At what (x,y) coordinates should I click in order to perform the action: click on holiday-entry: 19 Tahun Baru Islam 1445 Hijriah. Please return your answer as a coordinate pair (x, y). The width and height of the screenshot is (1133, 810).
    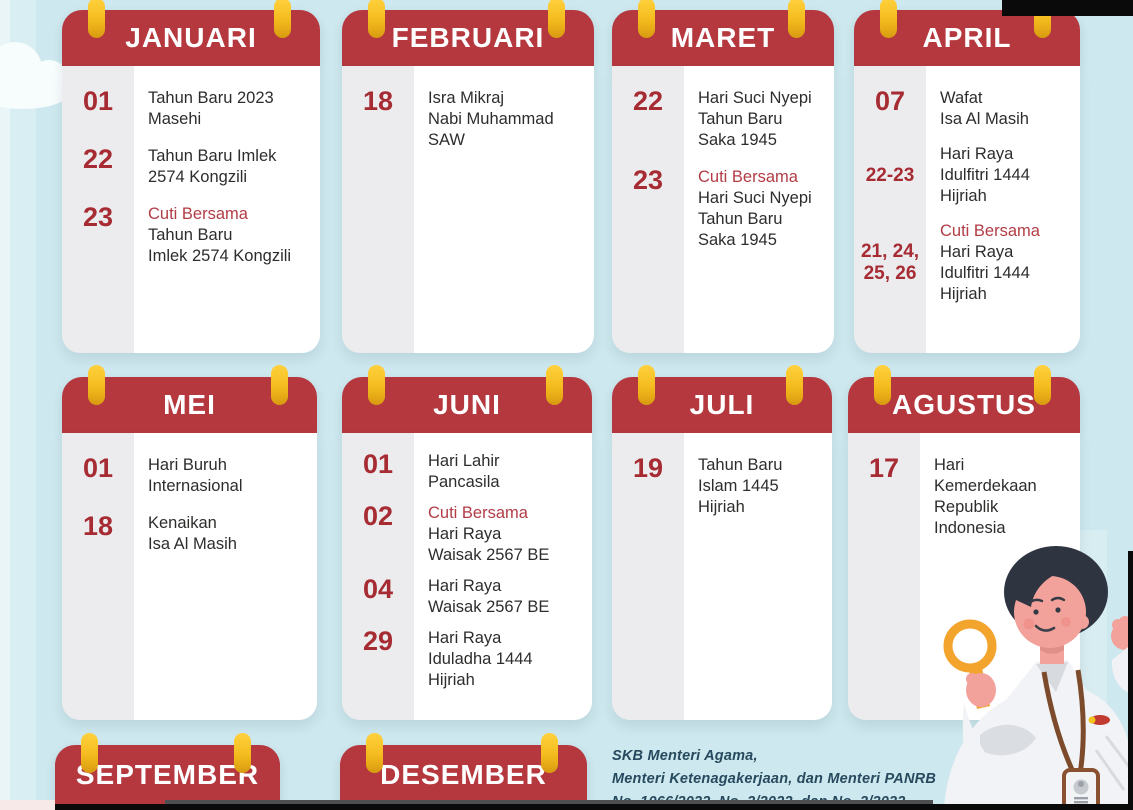
    Looking at the image, I should click on (722, 486).